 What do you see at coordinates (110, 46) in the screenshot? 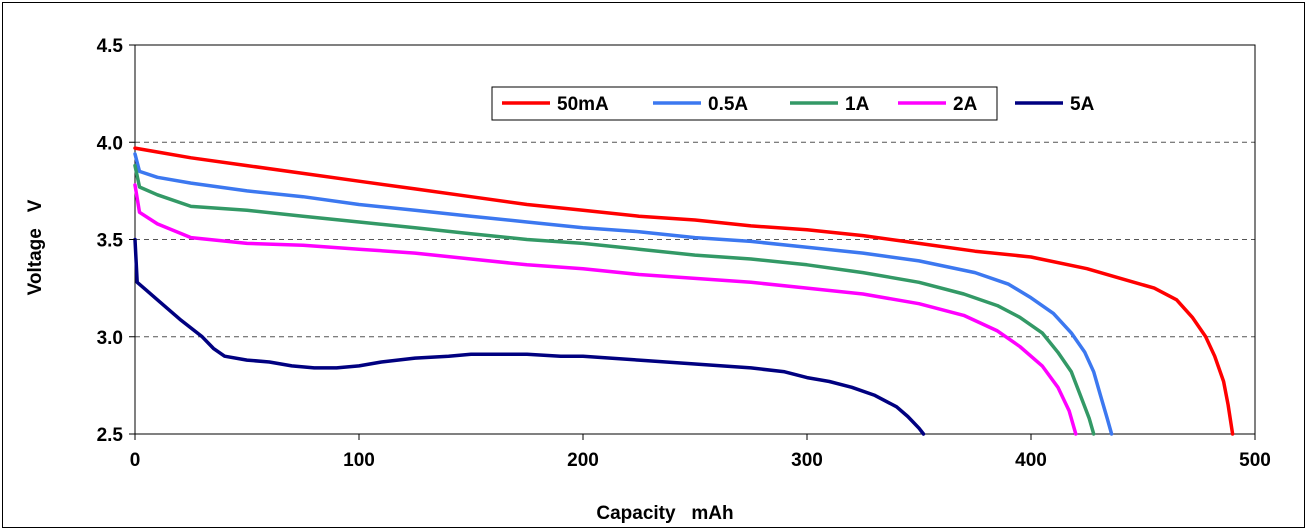
I see `y-tick-label: 4.5` at bounding box center [110, 46].